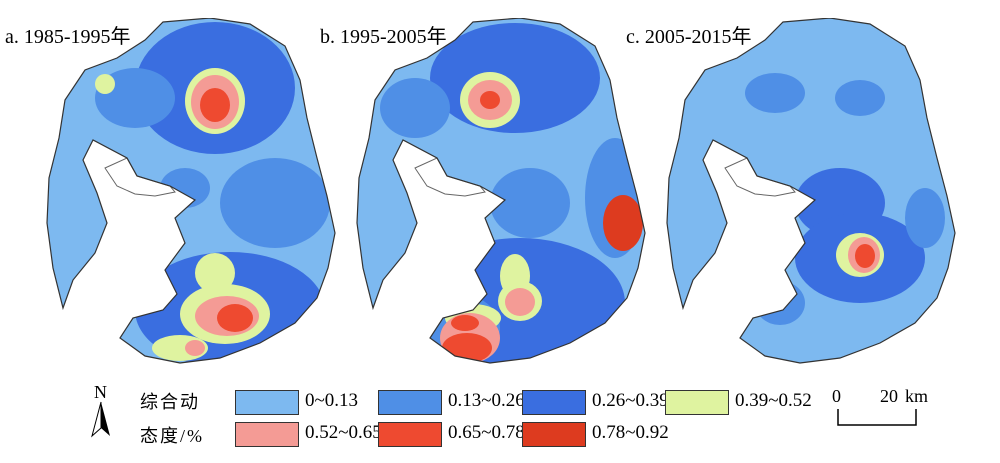 The image size is (1000, 463). Describe the element at coordinates (630, 432) in the screenshot. I see `legend-label-7: 0.78~0.92` at that location.